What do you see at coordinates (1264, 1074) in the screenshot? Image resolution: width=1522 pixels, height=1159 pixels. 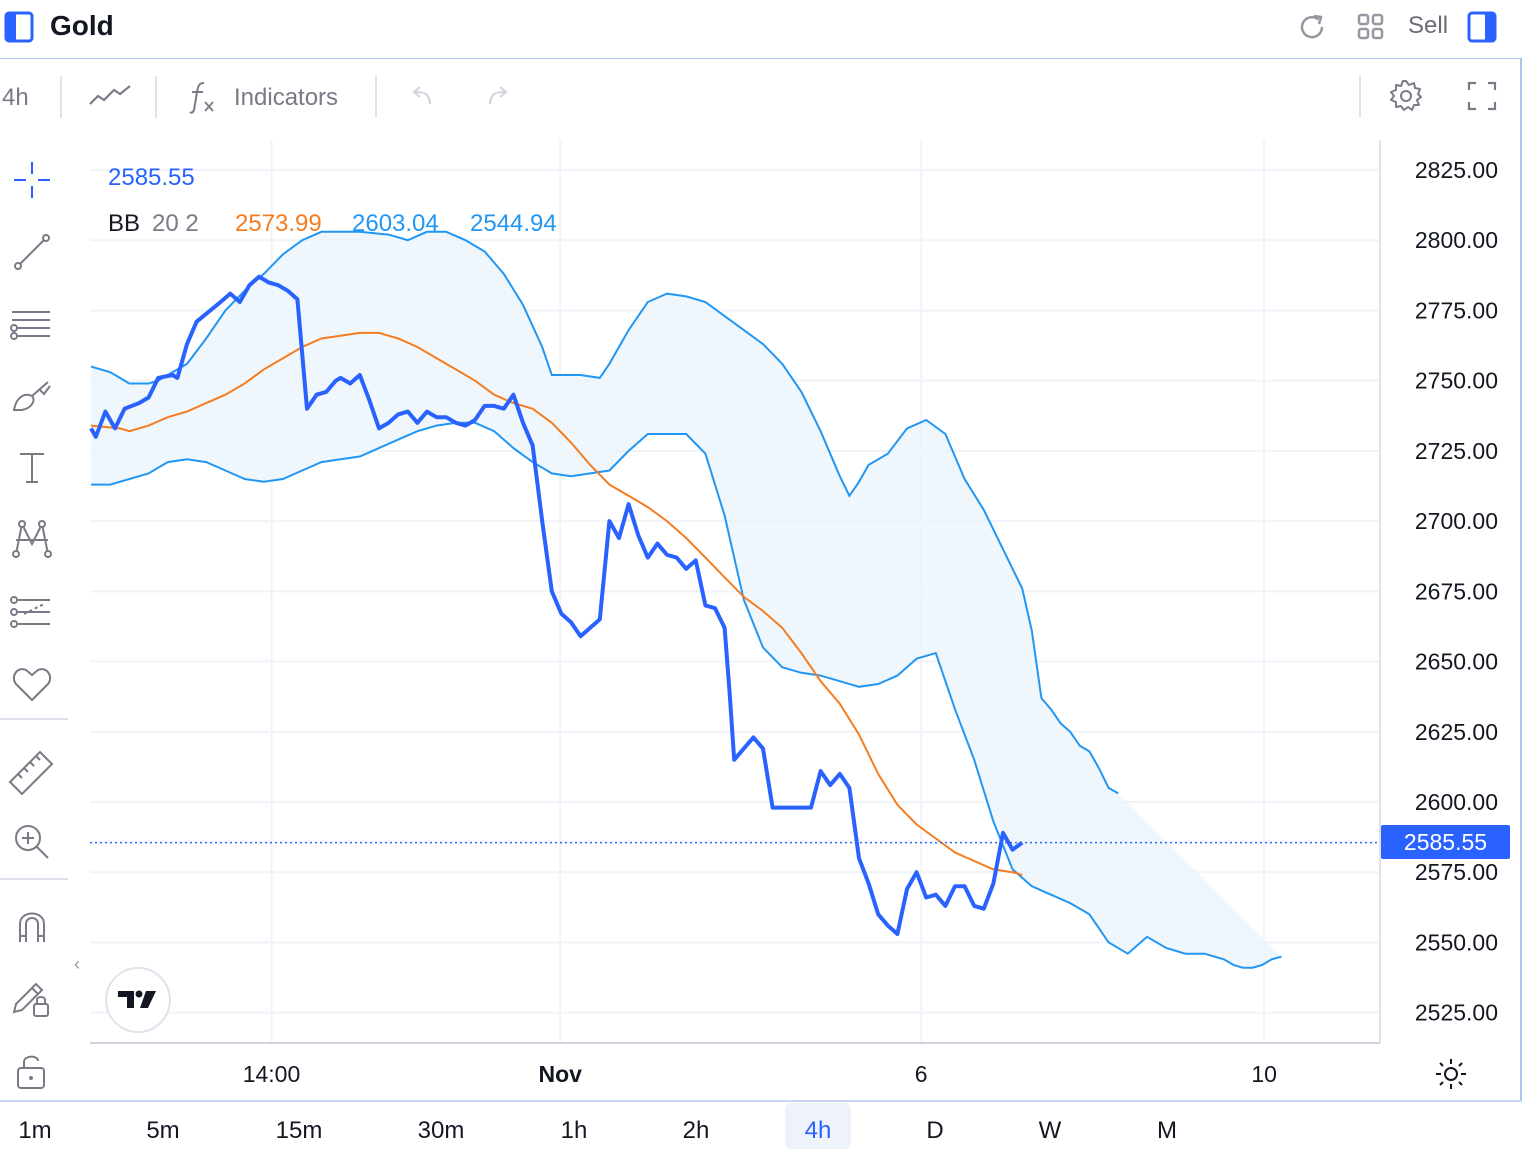 I see `x-tick-label: 10` at bounding box center [1264, 1074].